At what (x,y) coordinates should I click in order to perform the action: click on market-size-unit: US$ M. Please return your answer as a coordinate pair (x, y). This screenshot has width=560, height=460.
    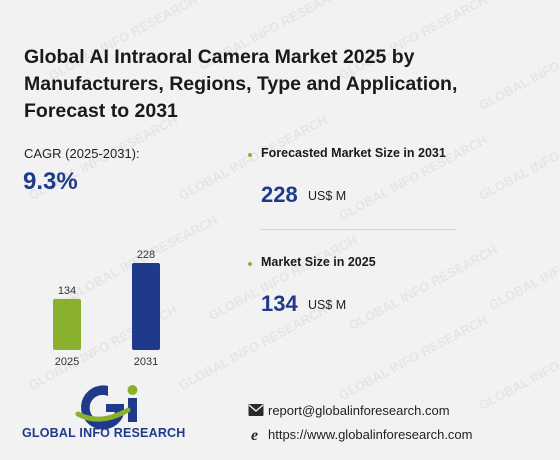
    Looking at the image, I should click on (327, 305).